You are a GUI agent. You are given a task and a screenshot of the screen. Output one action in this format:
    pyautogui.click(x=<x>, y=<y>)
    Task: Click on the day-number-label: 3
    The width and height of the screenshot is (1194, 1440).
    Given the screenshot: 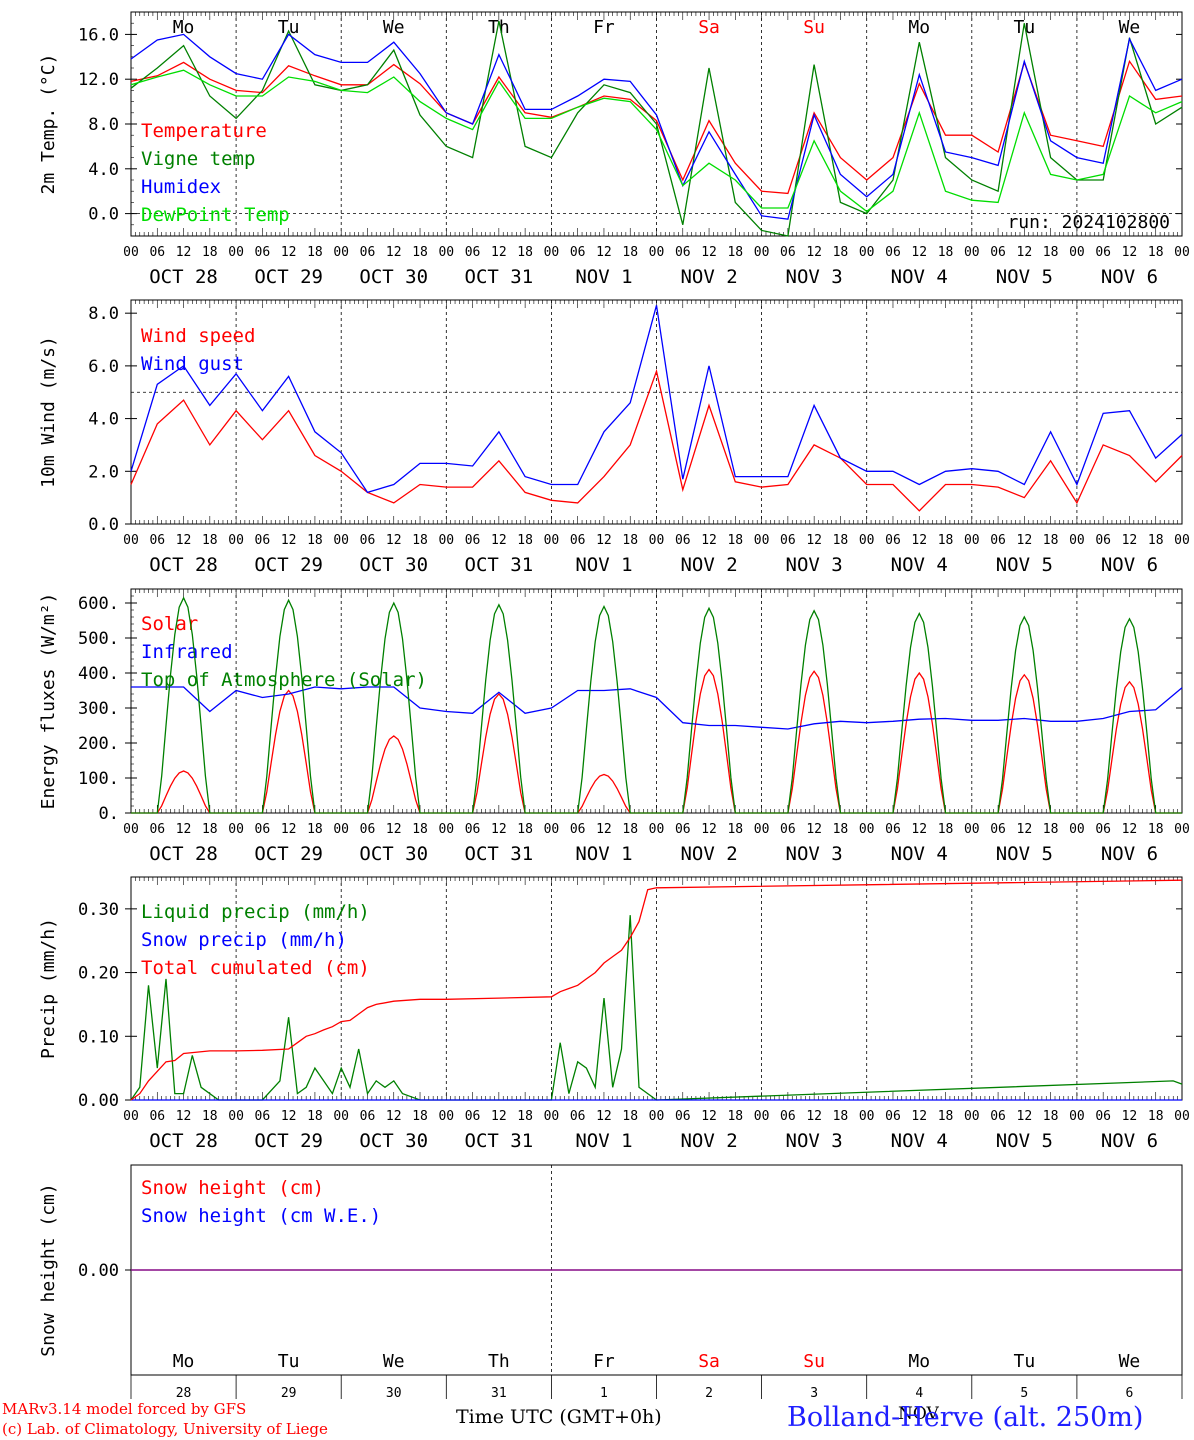 What is the action you would take?
    pyautogui.click(x=814, y=1393)
    